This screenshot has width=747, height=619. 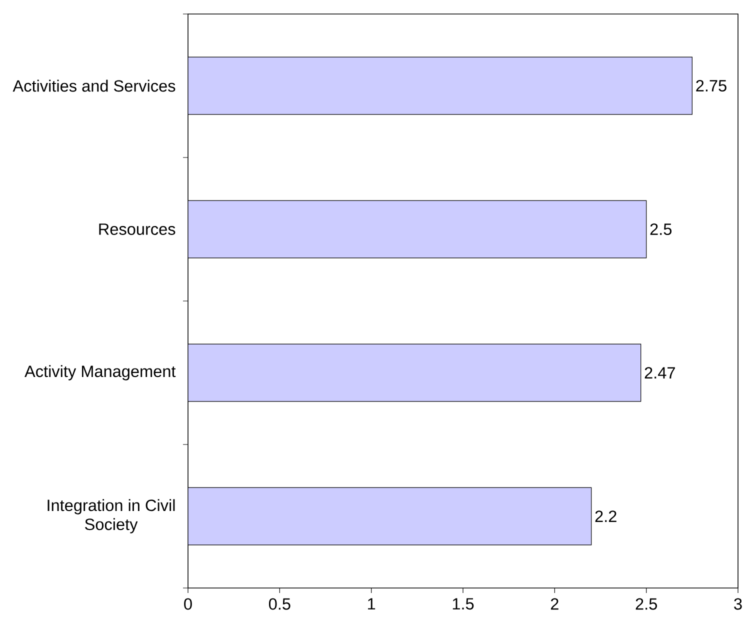 I want to click on data-label: 2.47, so click(x=659, y=372).